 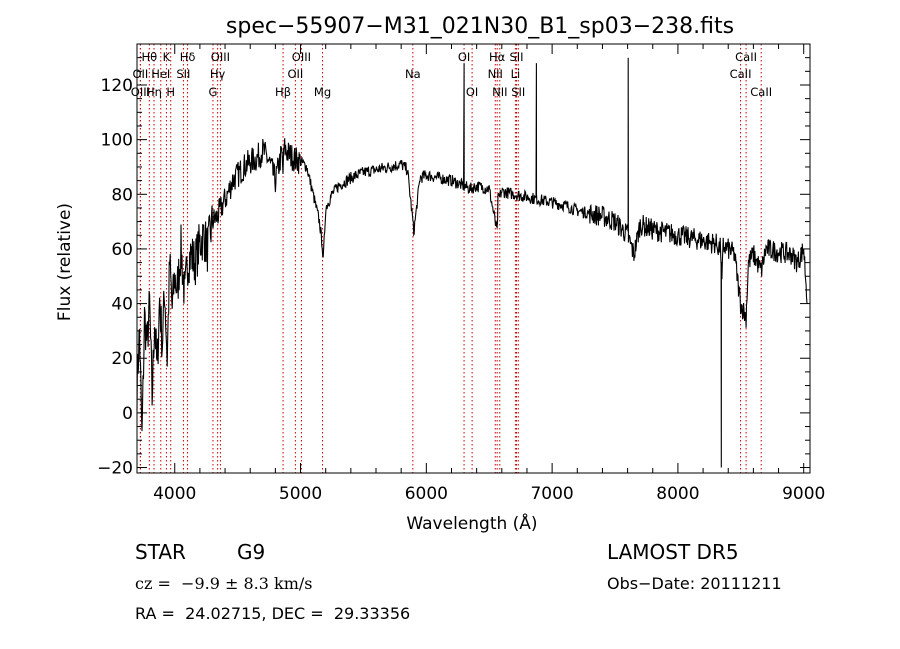 What do you see at coordinates (127, 414) in the screenshot?
I see `y-tick-label: 0` at bounding box center [127, 414].